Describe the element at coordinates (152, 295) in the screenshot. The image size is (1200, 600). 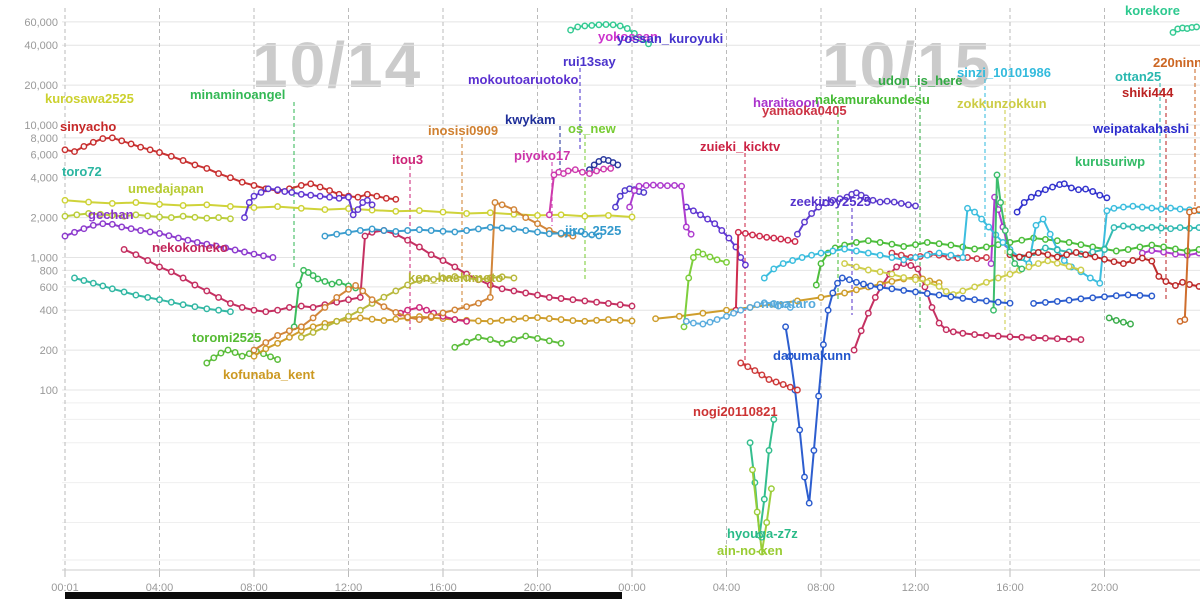
I see `series-toro72` at that location.